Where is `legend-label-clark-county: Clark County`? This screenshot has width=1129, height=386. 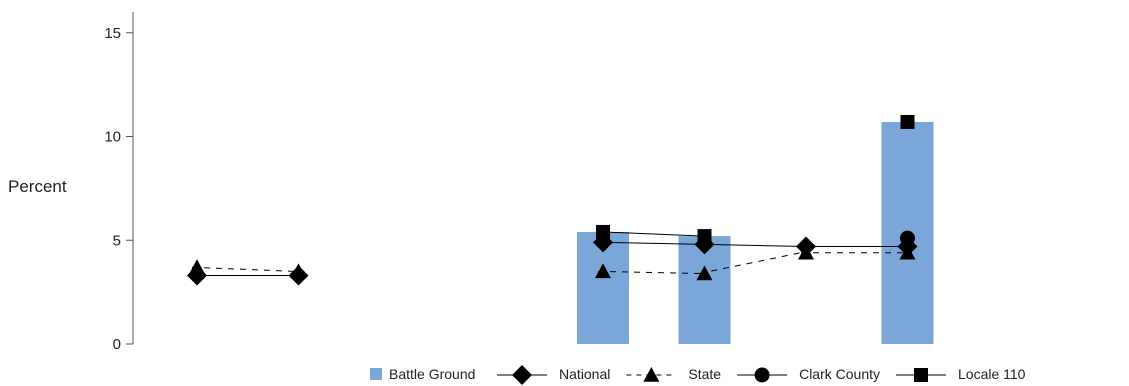
legend-label-clark-county: Clark County is located at coordinates (839, 374).